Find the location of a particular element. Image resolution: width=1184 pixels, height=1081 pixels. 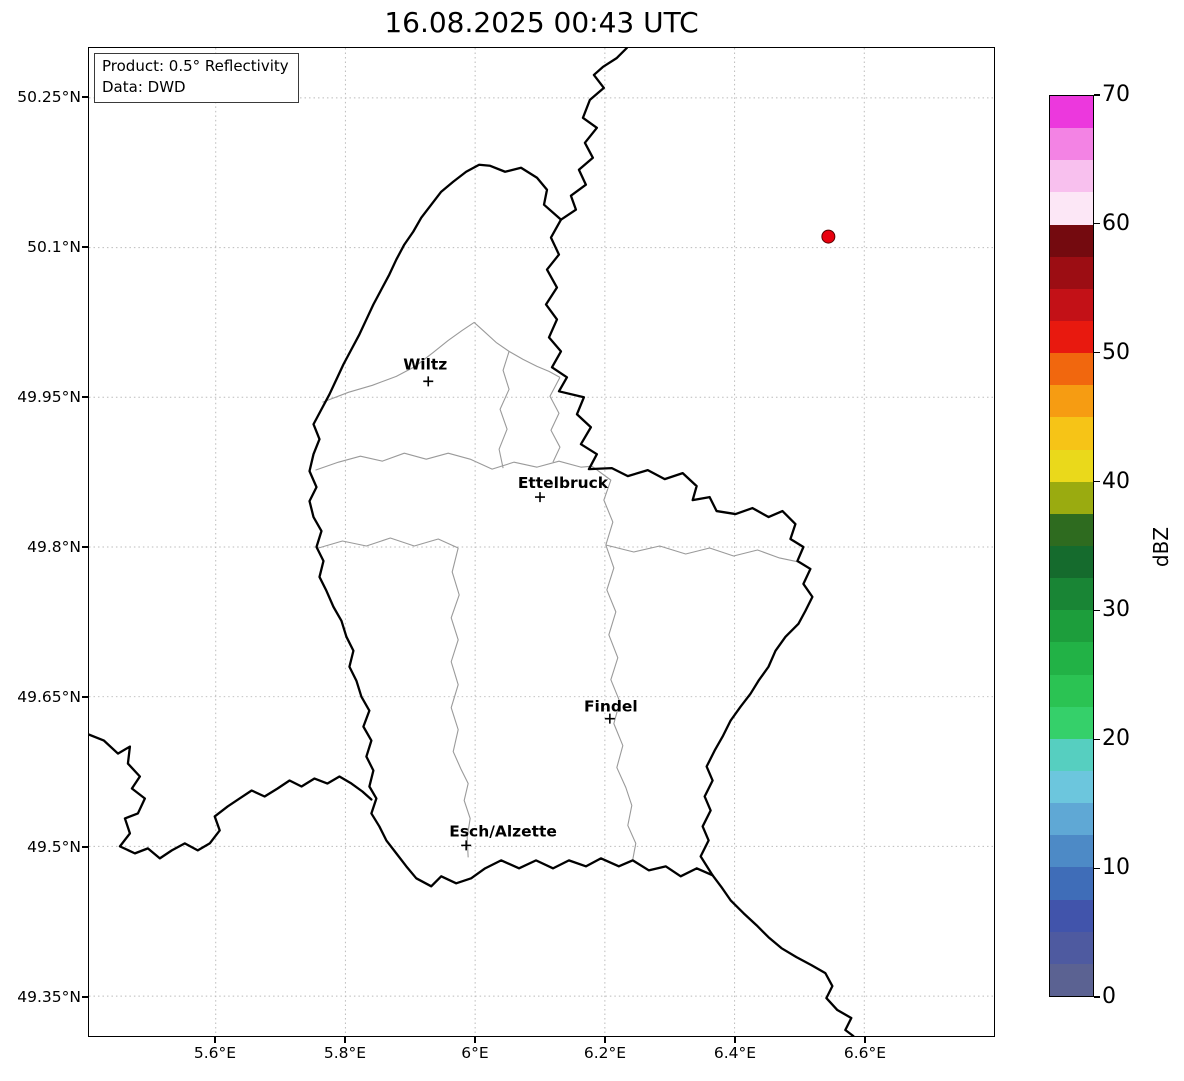

colorbar-unit-label: dBZ is located at coordinates (1161, 547).